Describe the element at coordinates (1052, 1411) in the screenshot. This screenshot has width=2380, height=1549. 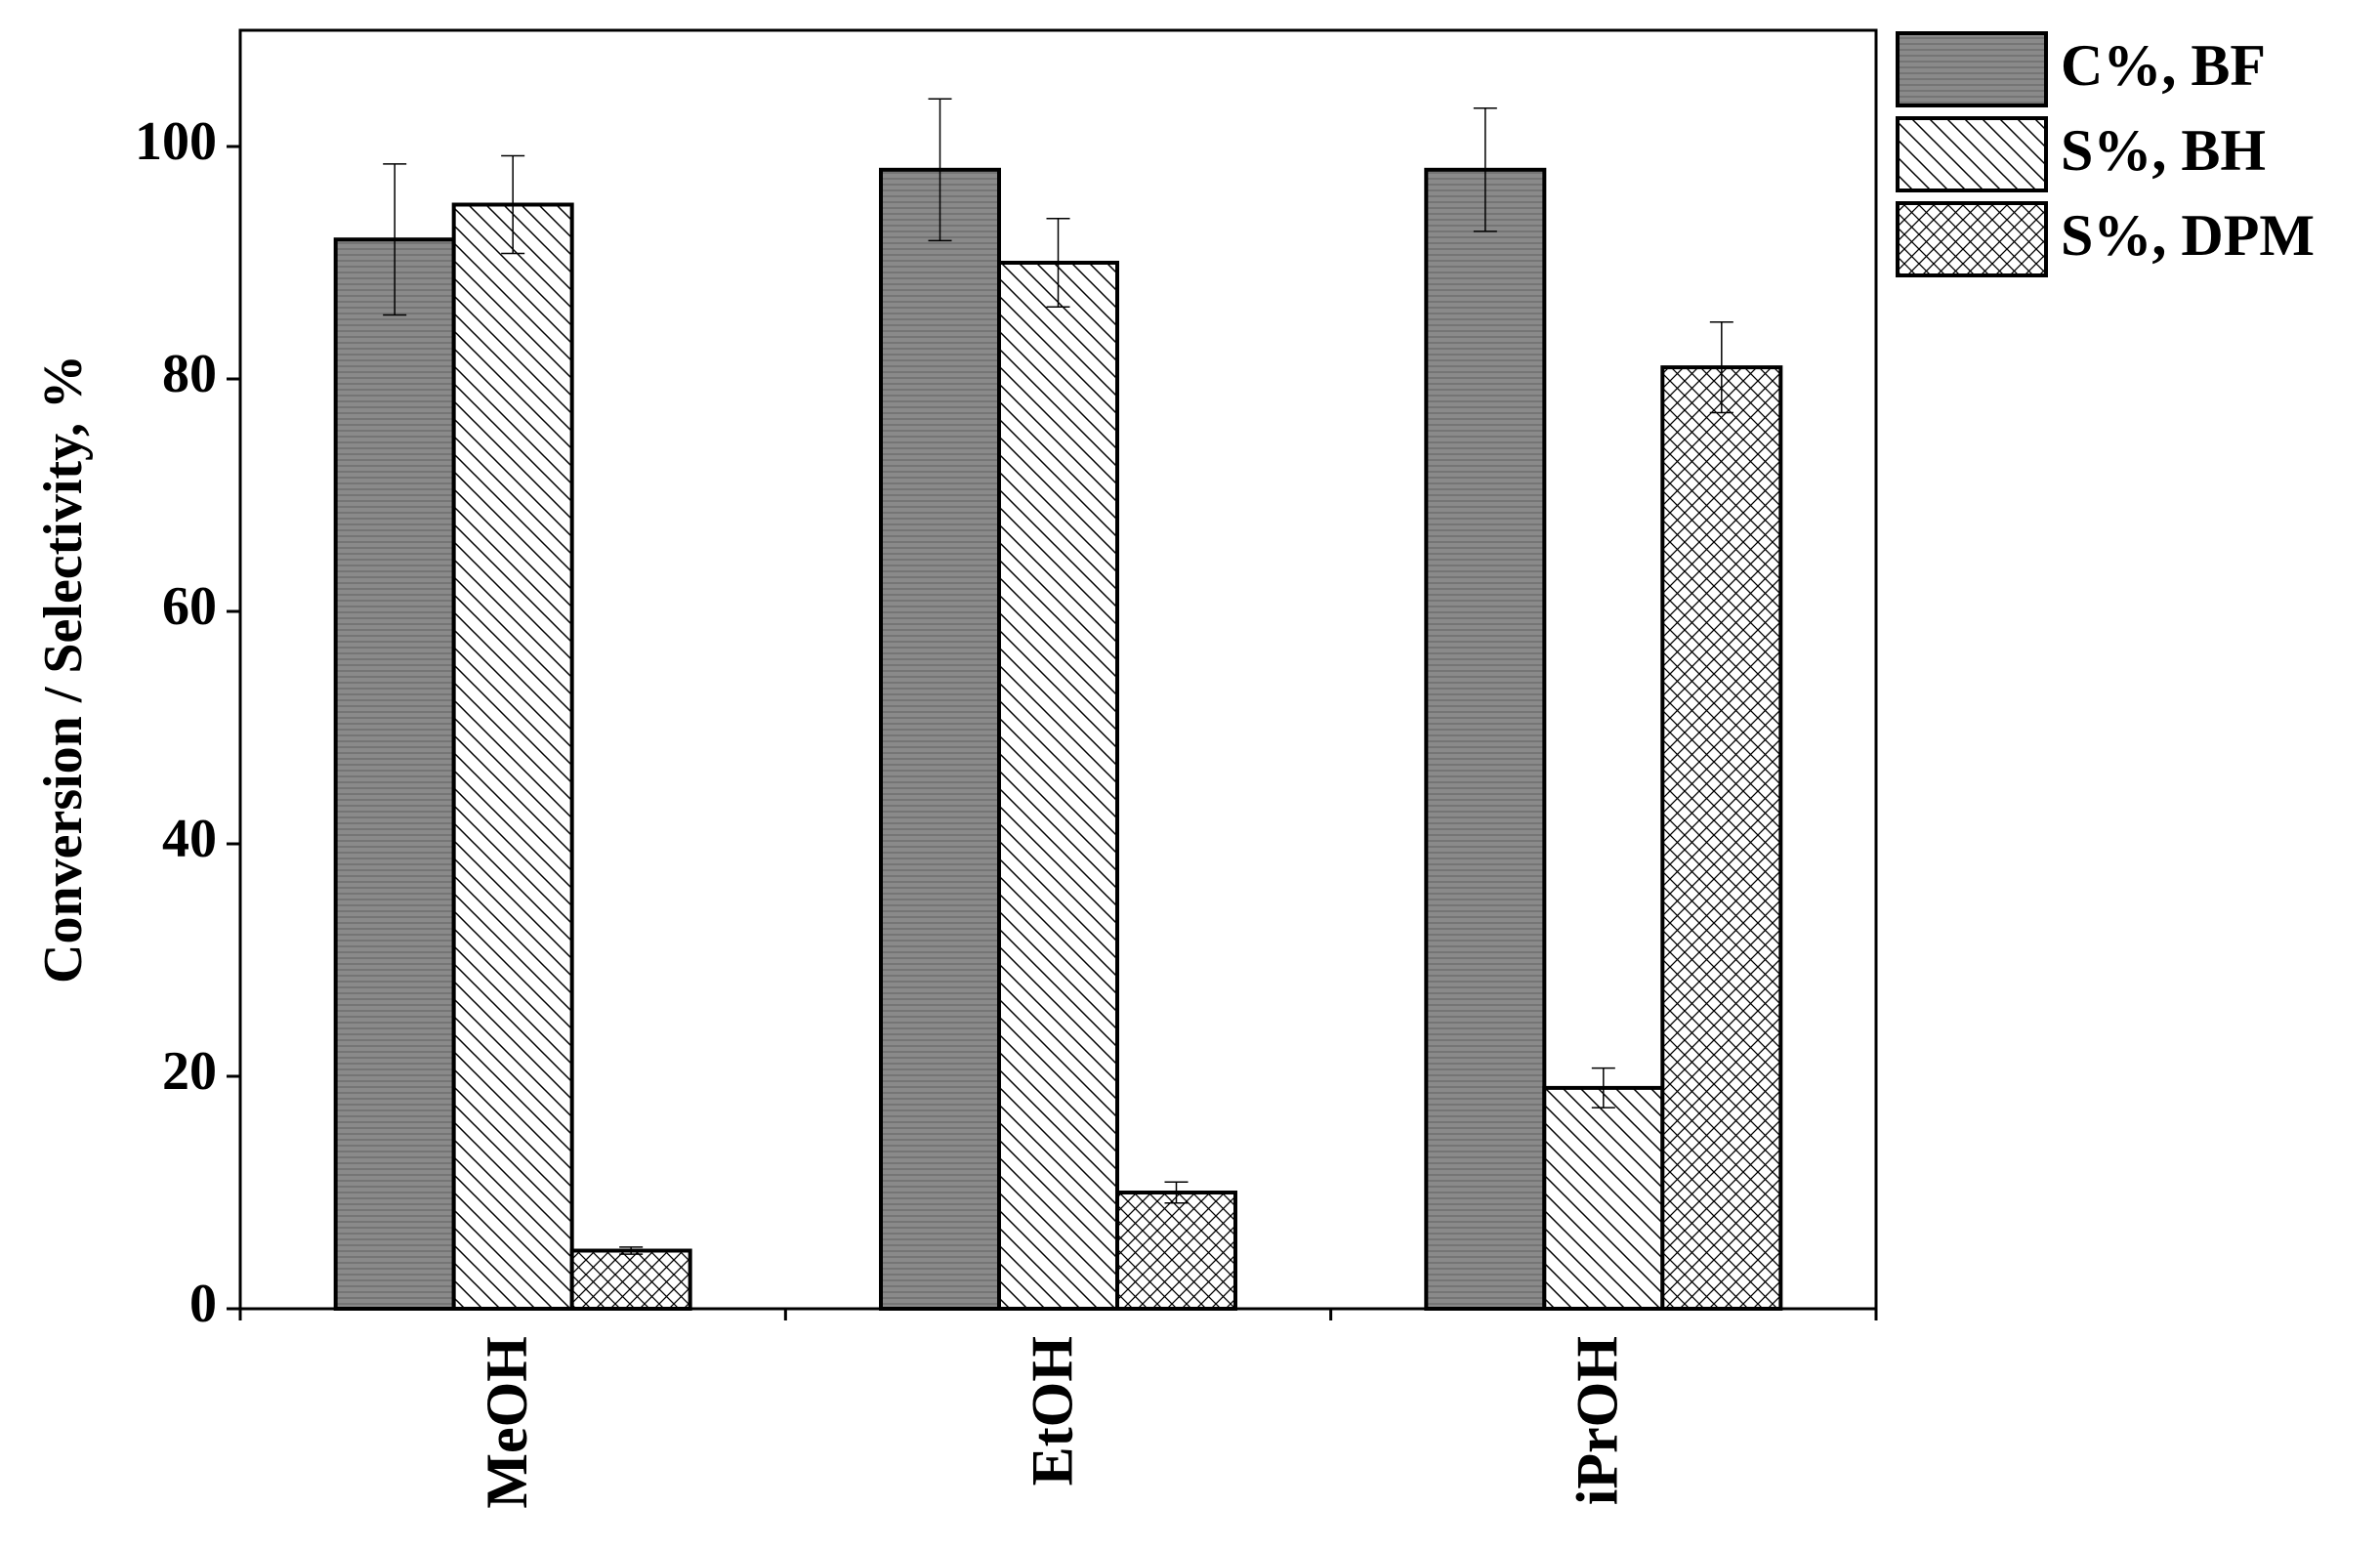
I see `x-tick-label: EtOH` at that location.